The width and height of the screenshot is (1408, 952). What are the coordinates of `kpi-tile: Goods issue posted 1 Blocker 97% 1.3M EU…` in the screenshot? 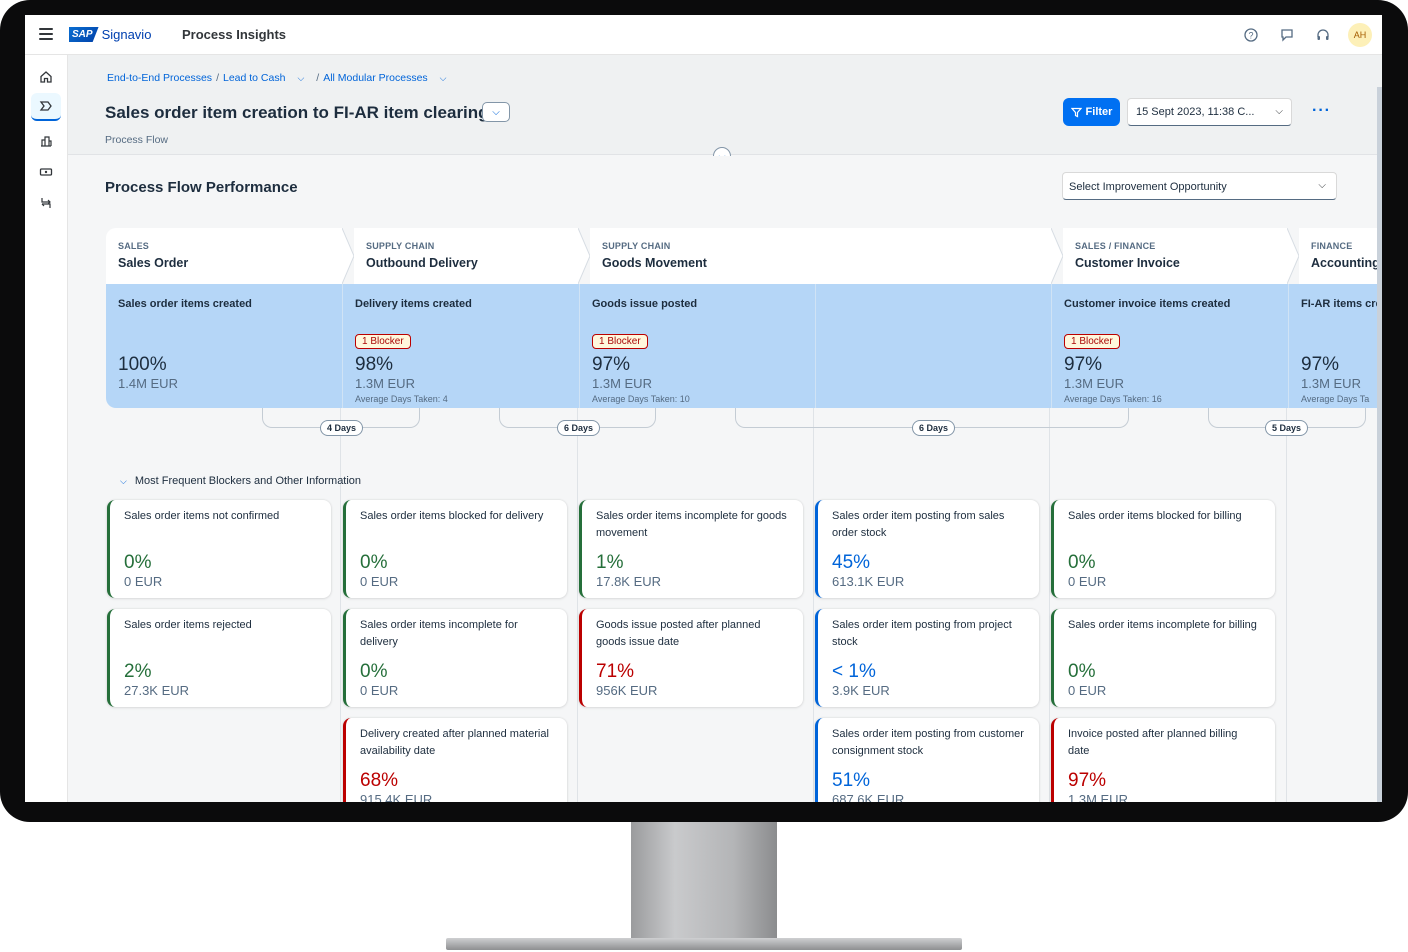 It's located at (697, 346).